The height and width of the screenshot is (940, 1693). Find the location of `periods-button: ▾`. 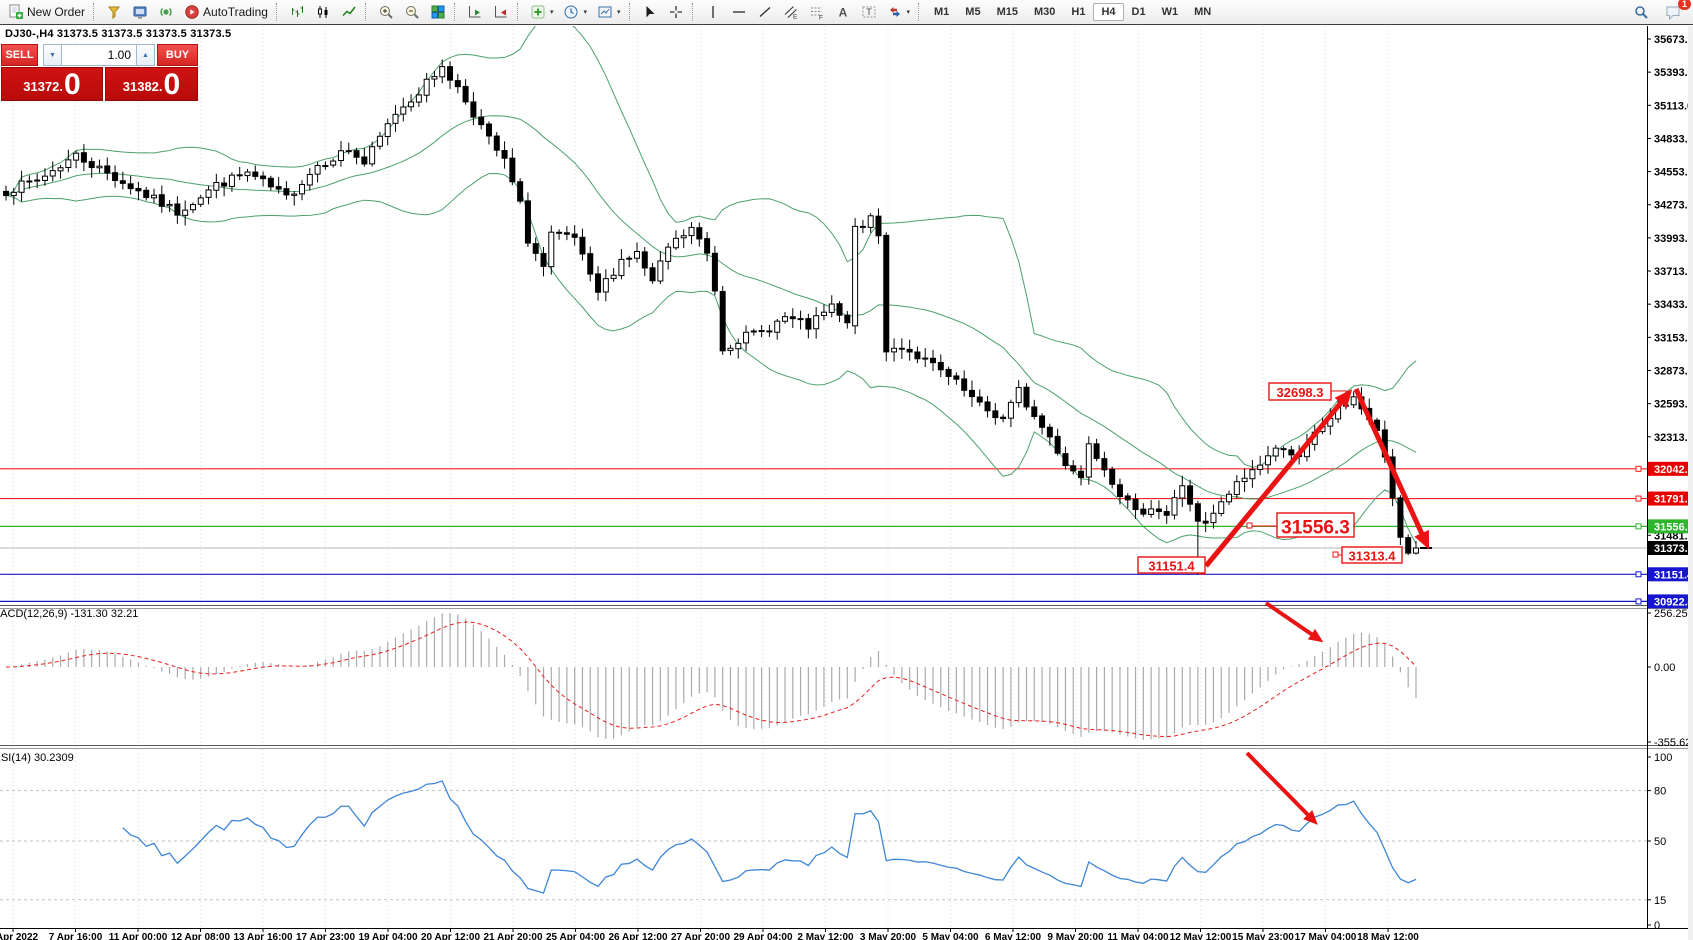

periods-button: ▾ is located at coordinates (575, 12).